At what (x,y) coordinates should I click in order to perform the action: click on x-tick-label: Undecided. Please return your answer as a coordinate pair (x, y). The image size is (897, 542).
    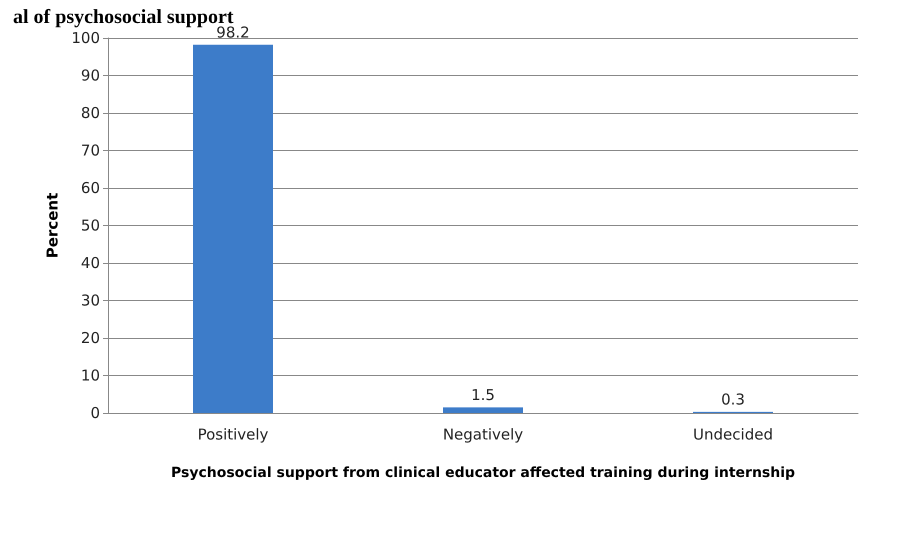
    Looking at the image, I should click on (733, 435).